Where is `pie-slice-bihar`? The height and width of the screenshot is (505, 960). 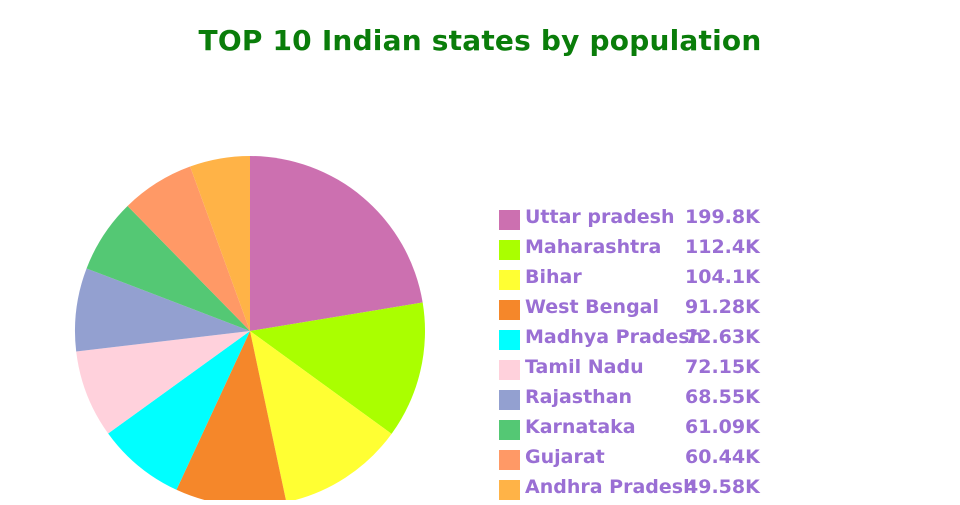
pie-slice-bihar is located at coordinates (321, 415).